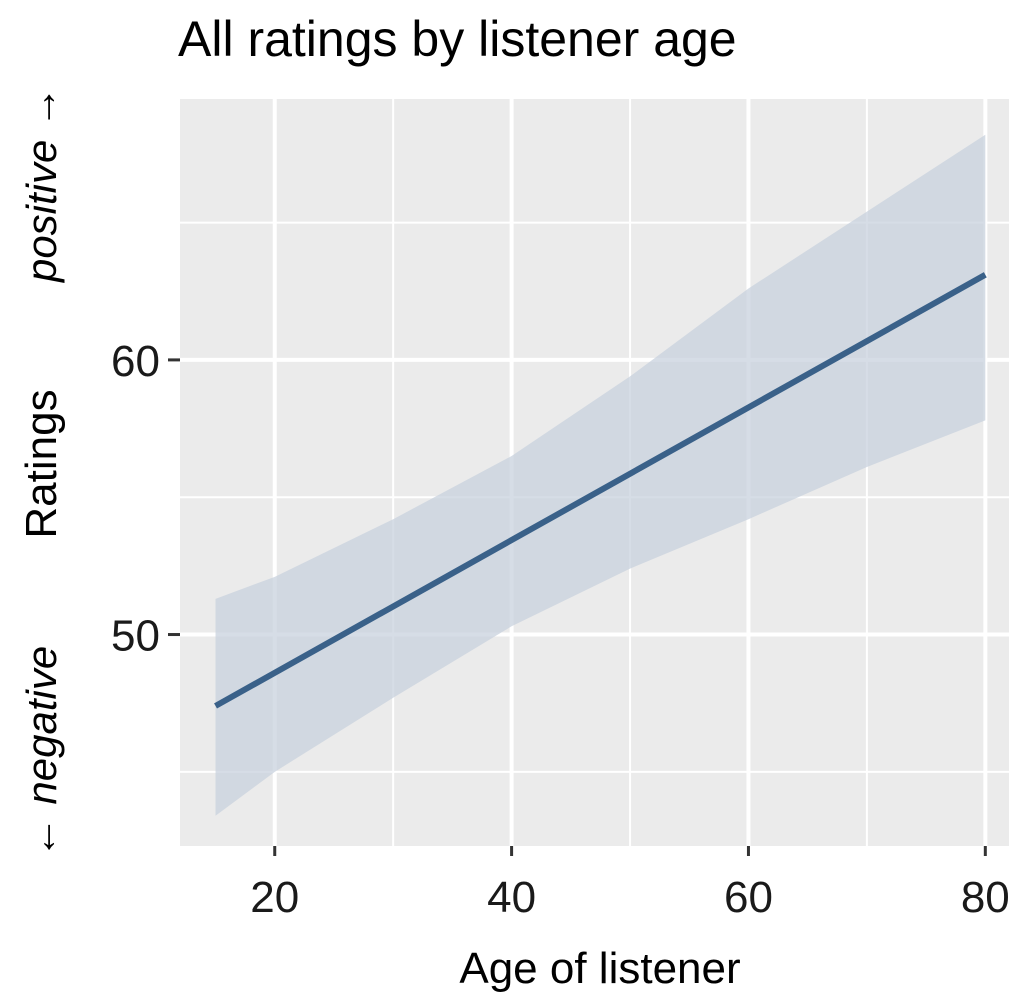  What do you see at coordinates (41, 752) in the screenshot?
I see `y-axis-negative-label: ← negative` at bounding box center [41, 752].